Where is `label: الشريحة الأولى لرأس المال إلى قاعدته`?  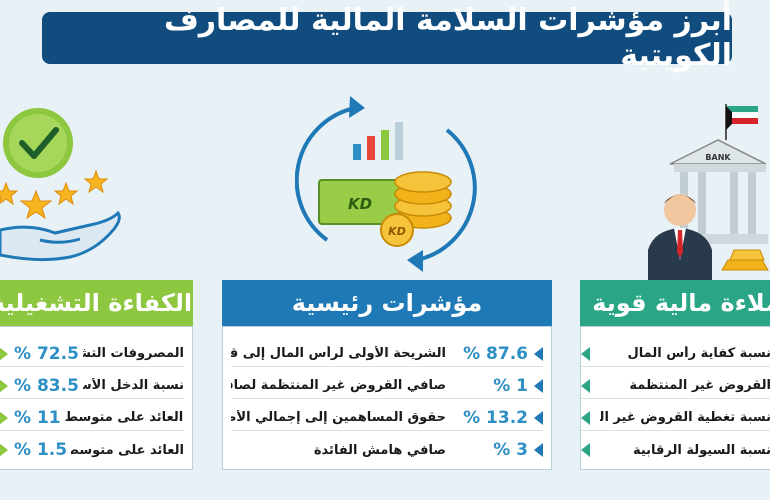 label: الشريحة الأولى لرأس المال إلى قاعدته is located at coordinates (338, 353).